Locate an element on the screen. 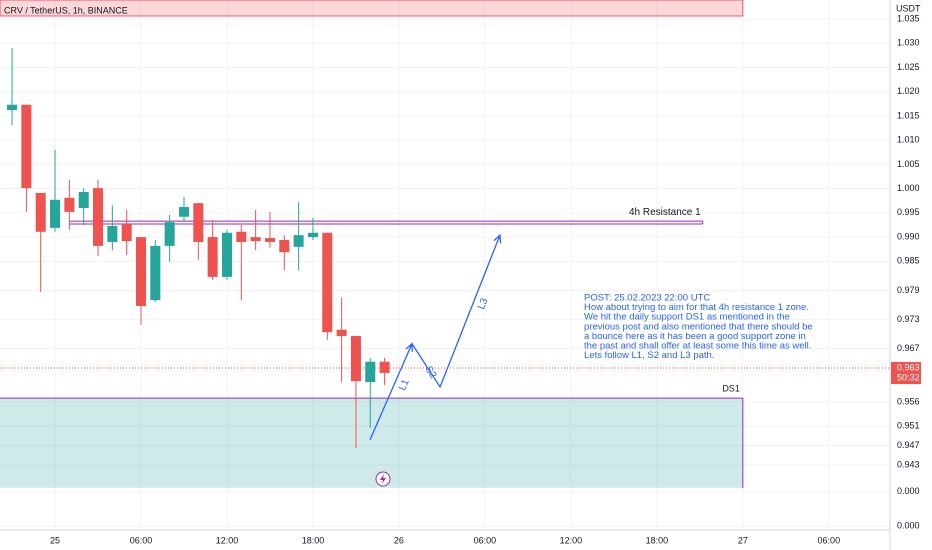 The image size is (932, 550). note-line: POST: 25.02.2023 22:00 UTC is located at coordinates (647, 298).